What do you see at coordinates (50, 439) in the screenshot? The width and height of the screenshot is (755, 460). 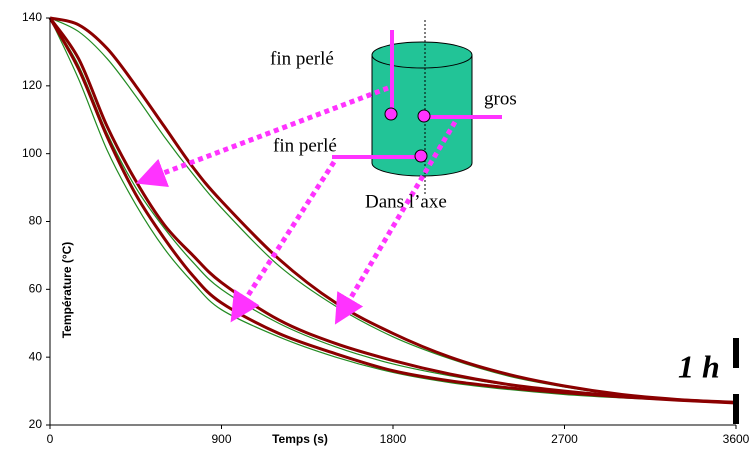 I see `x-tick-label: 0` at bounding box center [50, 439].